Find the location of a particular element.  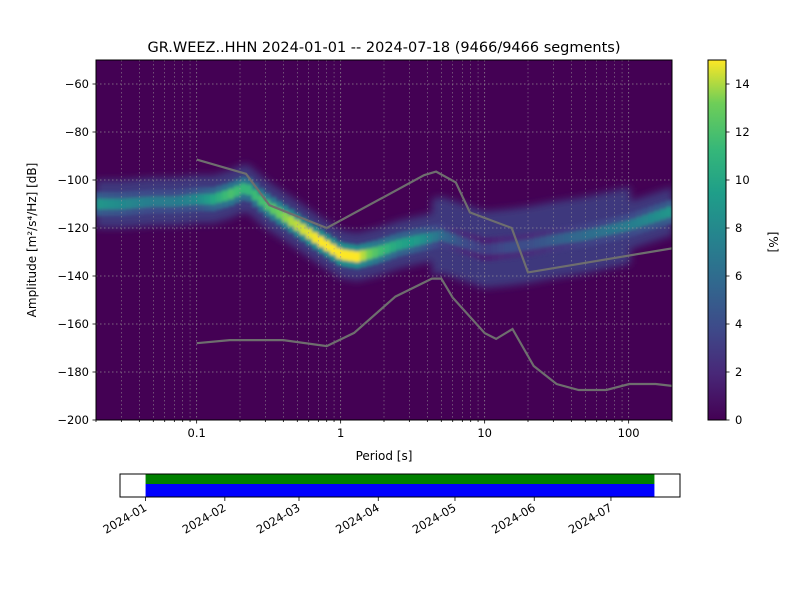

y-axis-label: Amplitude [m²/s⁴/Hz] [dB] is located at coordinates (32, 240).